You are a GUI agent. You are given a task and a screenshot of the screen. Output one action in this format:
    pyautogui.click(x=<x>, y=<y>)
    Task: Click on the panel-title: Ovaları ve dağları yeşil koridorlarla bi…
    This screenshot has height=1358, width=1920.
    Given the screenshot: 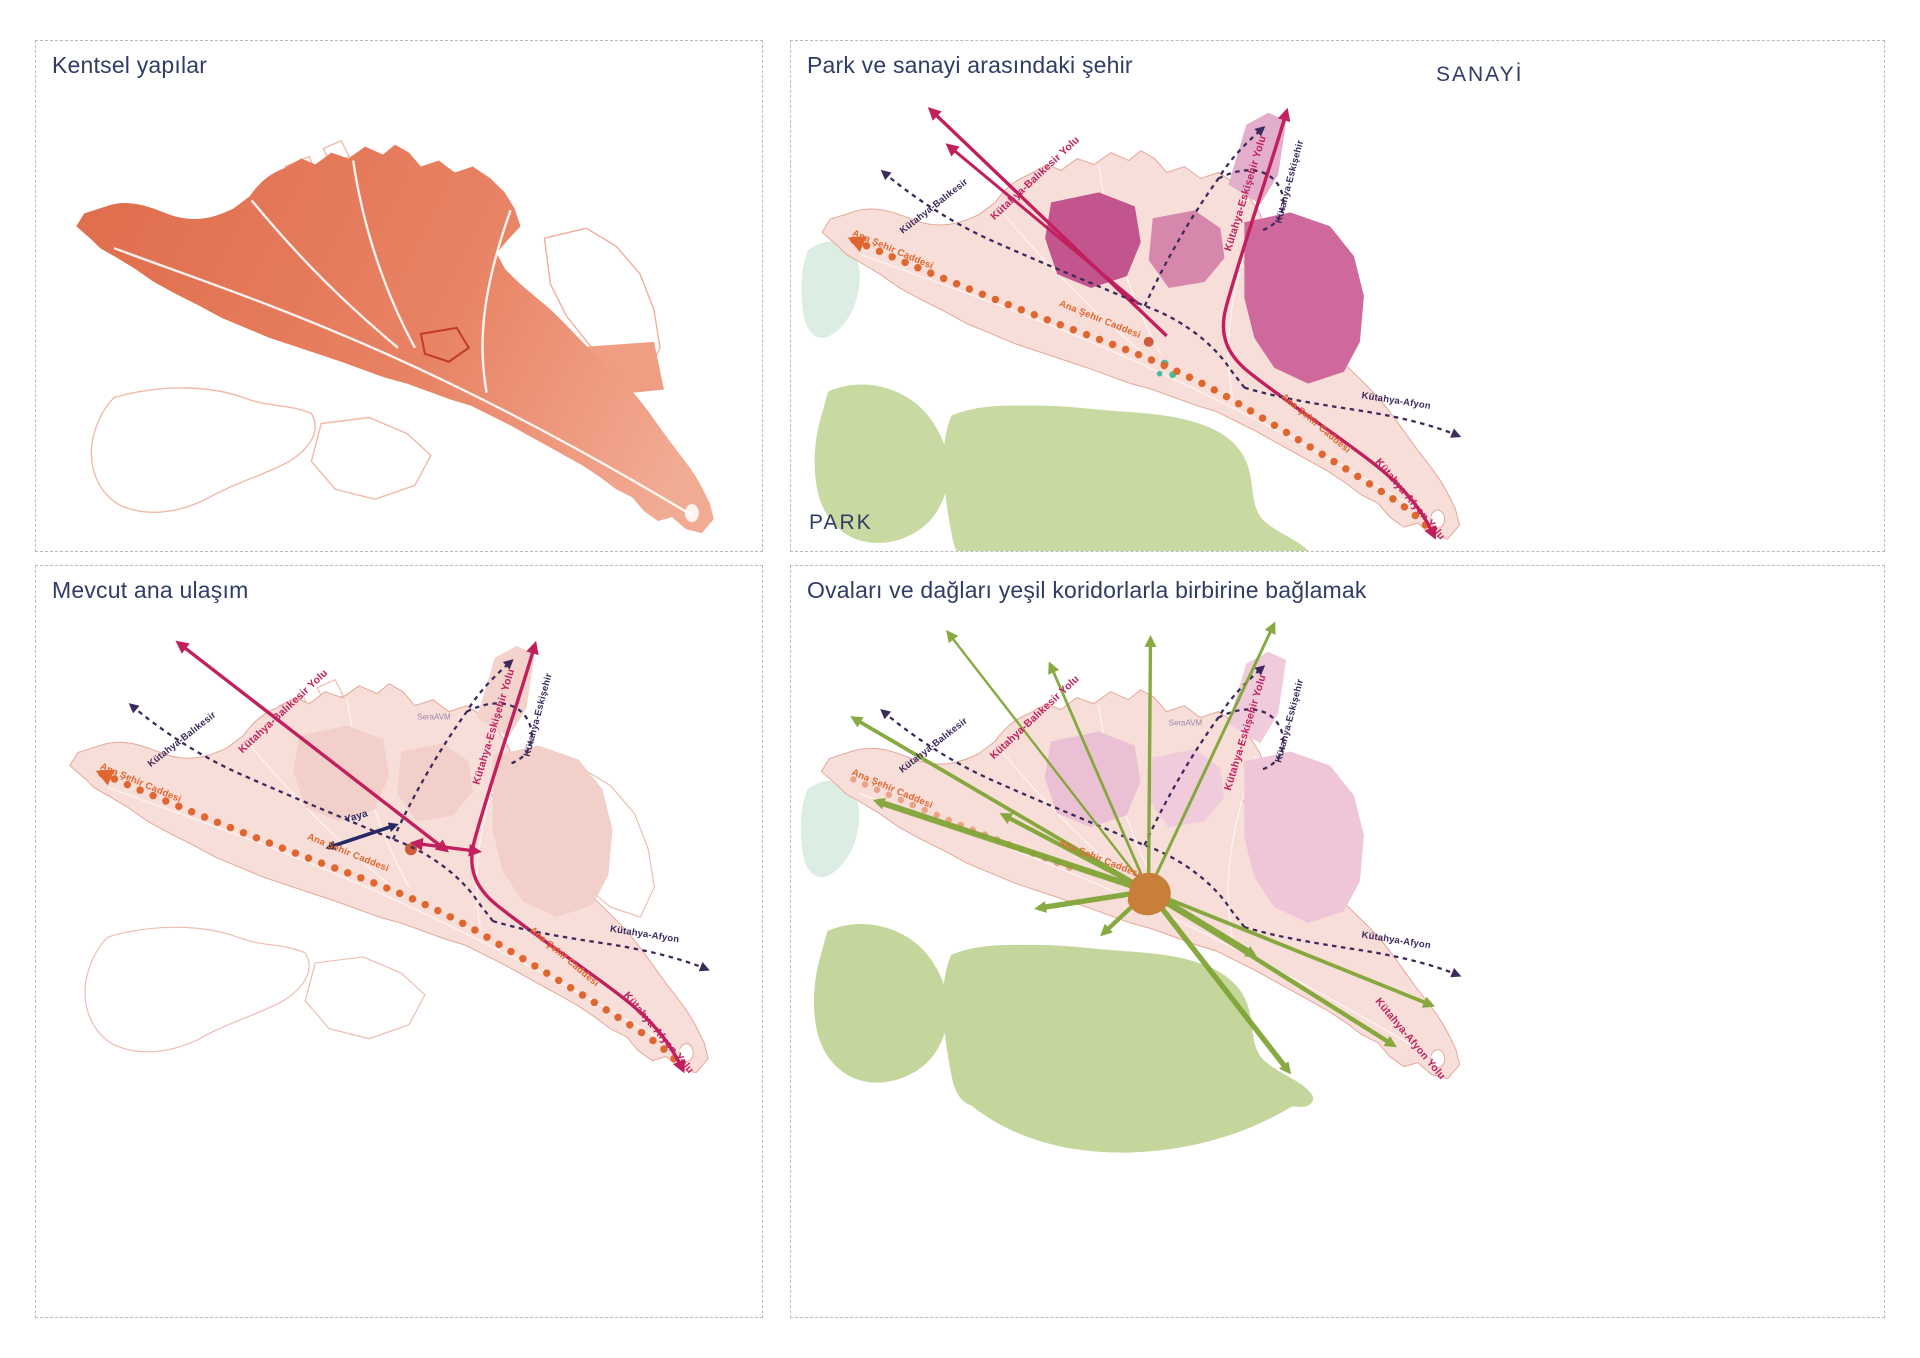 What is the action you would take?
    pyautogui.click(x=1087, y=590)
    